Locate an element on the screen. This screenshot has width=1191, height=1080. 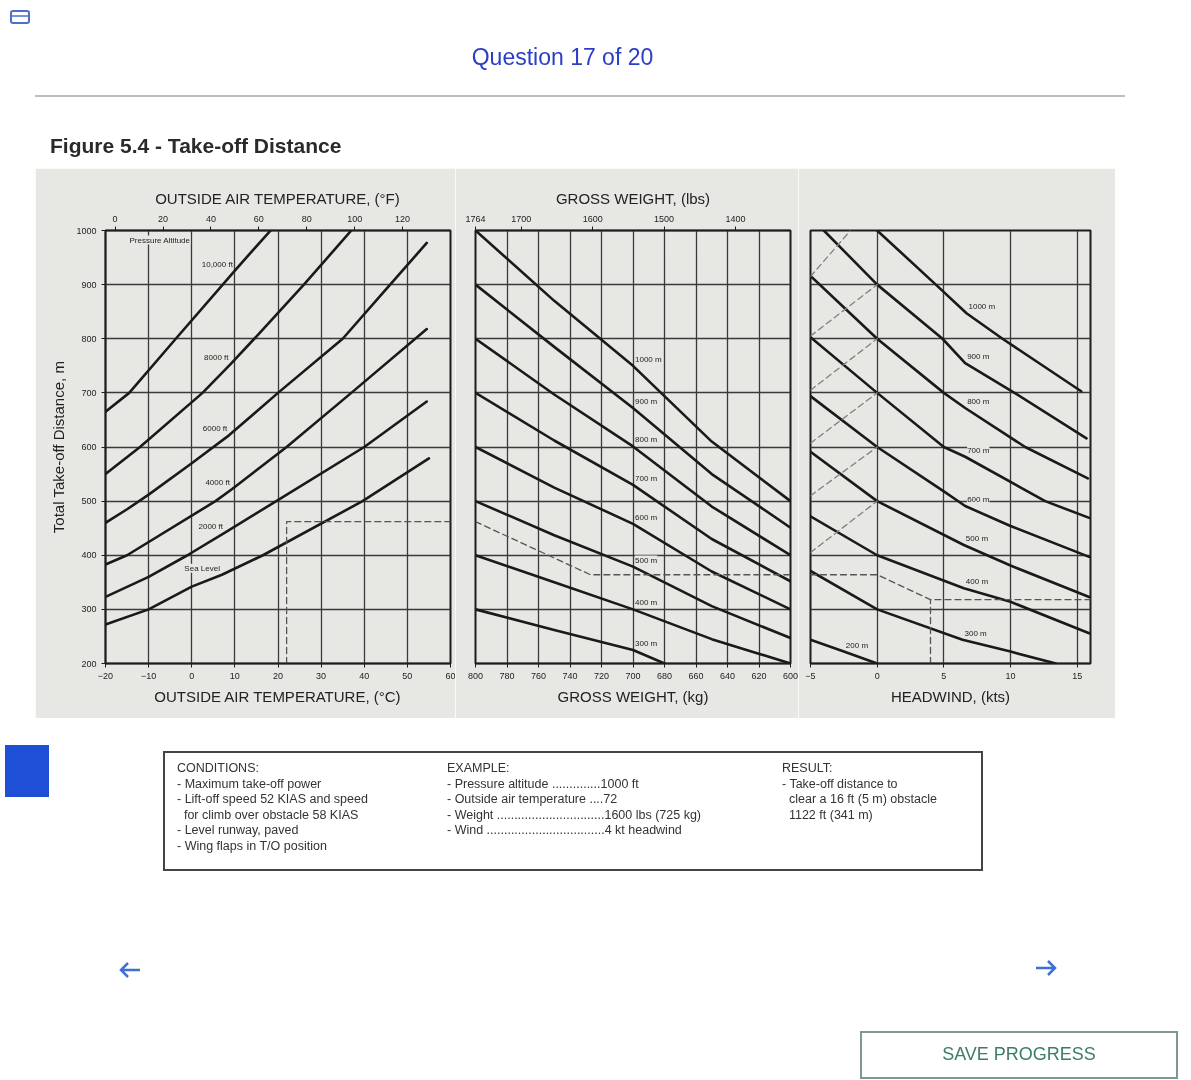
y-tick-label: 900 is located at coordinates (89, 284).